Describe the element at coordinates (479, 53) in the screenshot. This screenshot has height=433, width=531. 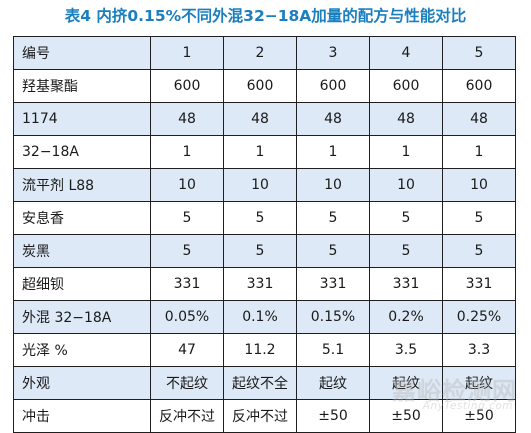
I see `header-cell: 5` at that location.